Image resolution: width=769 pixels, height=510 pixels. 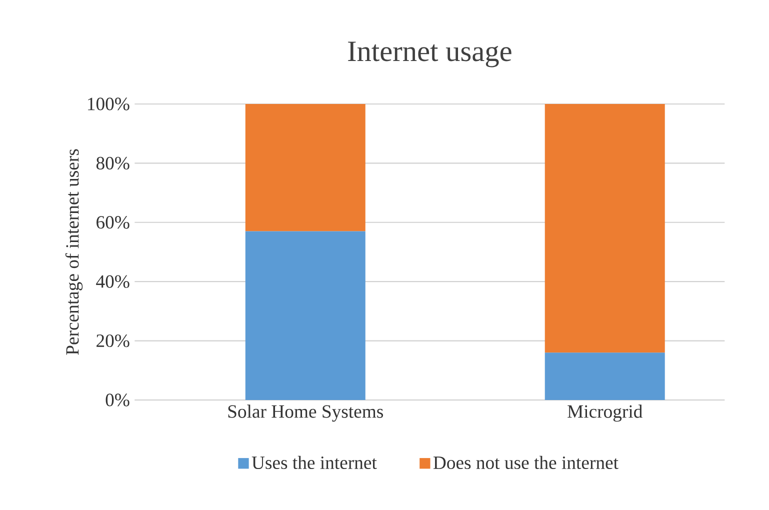 What do you see at coordinates (113, 281) in the screenshot?
I see `y-tick-label: 40%` at bounding box center [113, 281].